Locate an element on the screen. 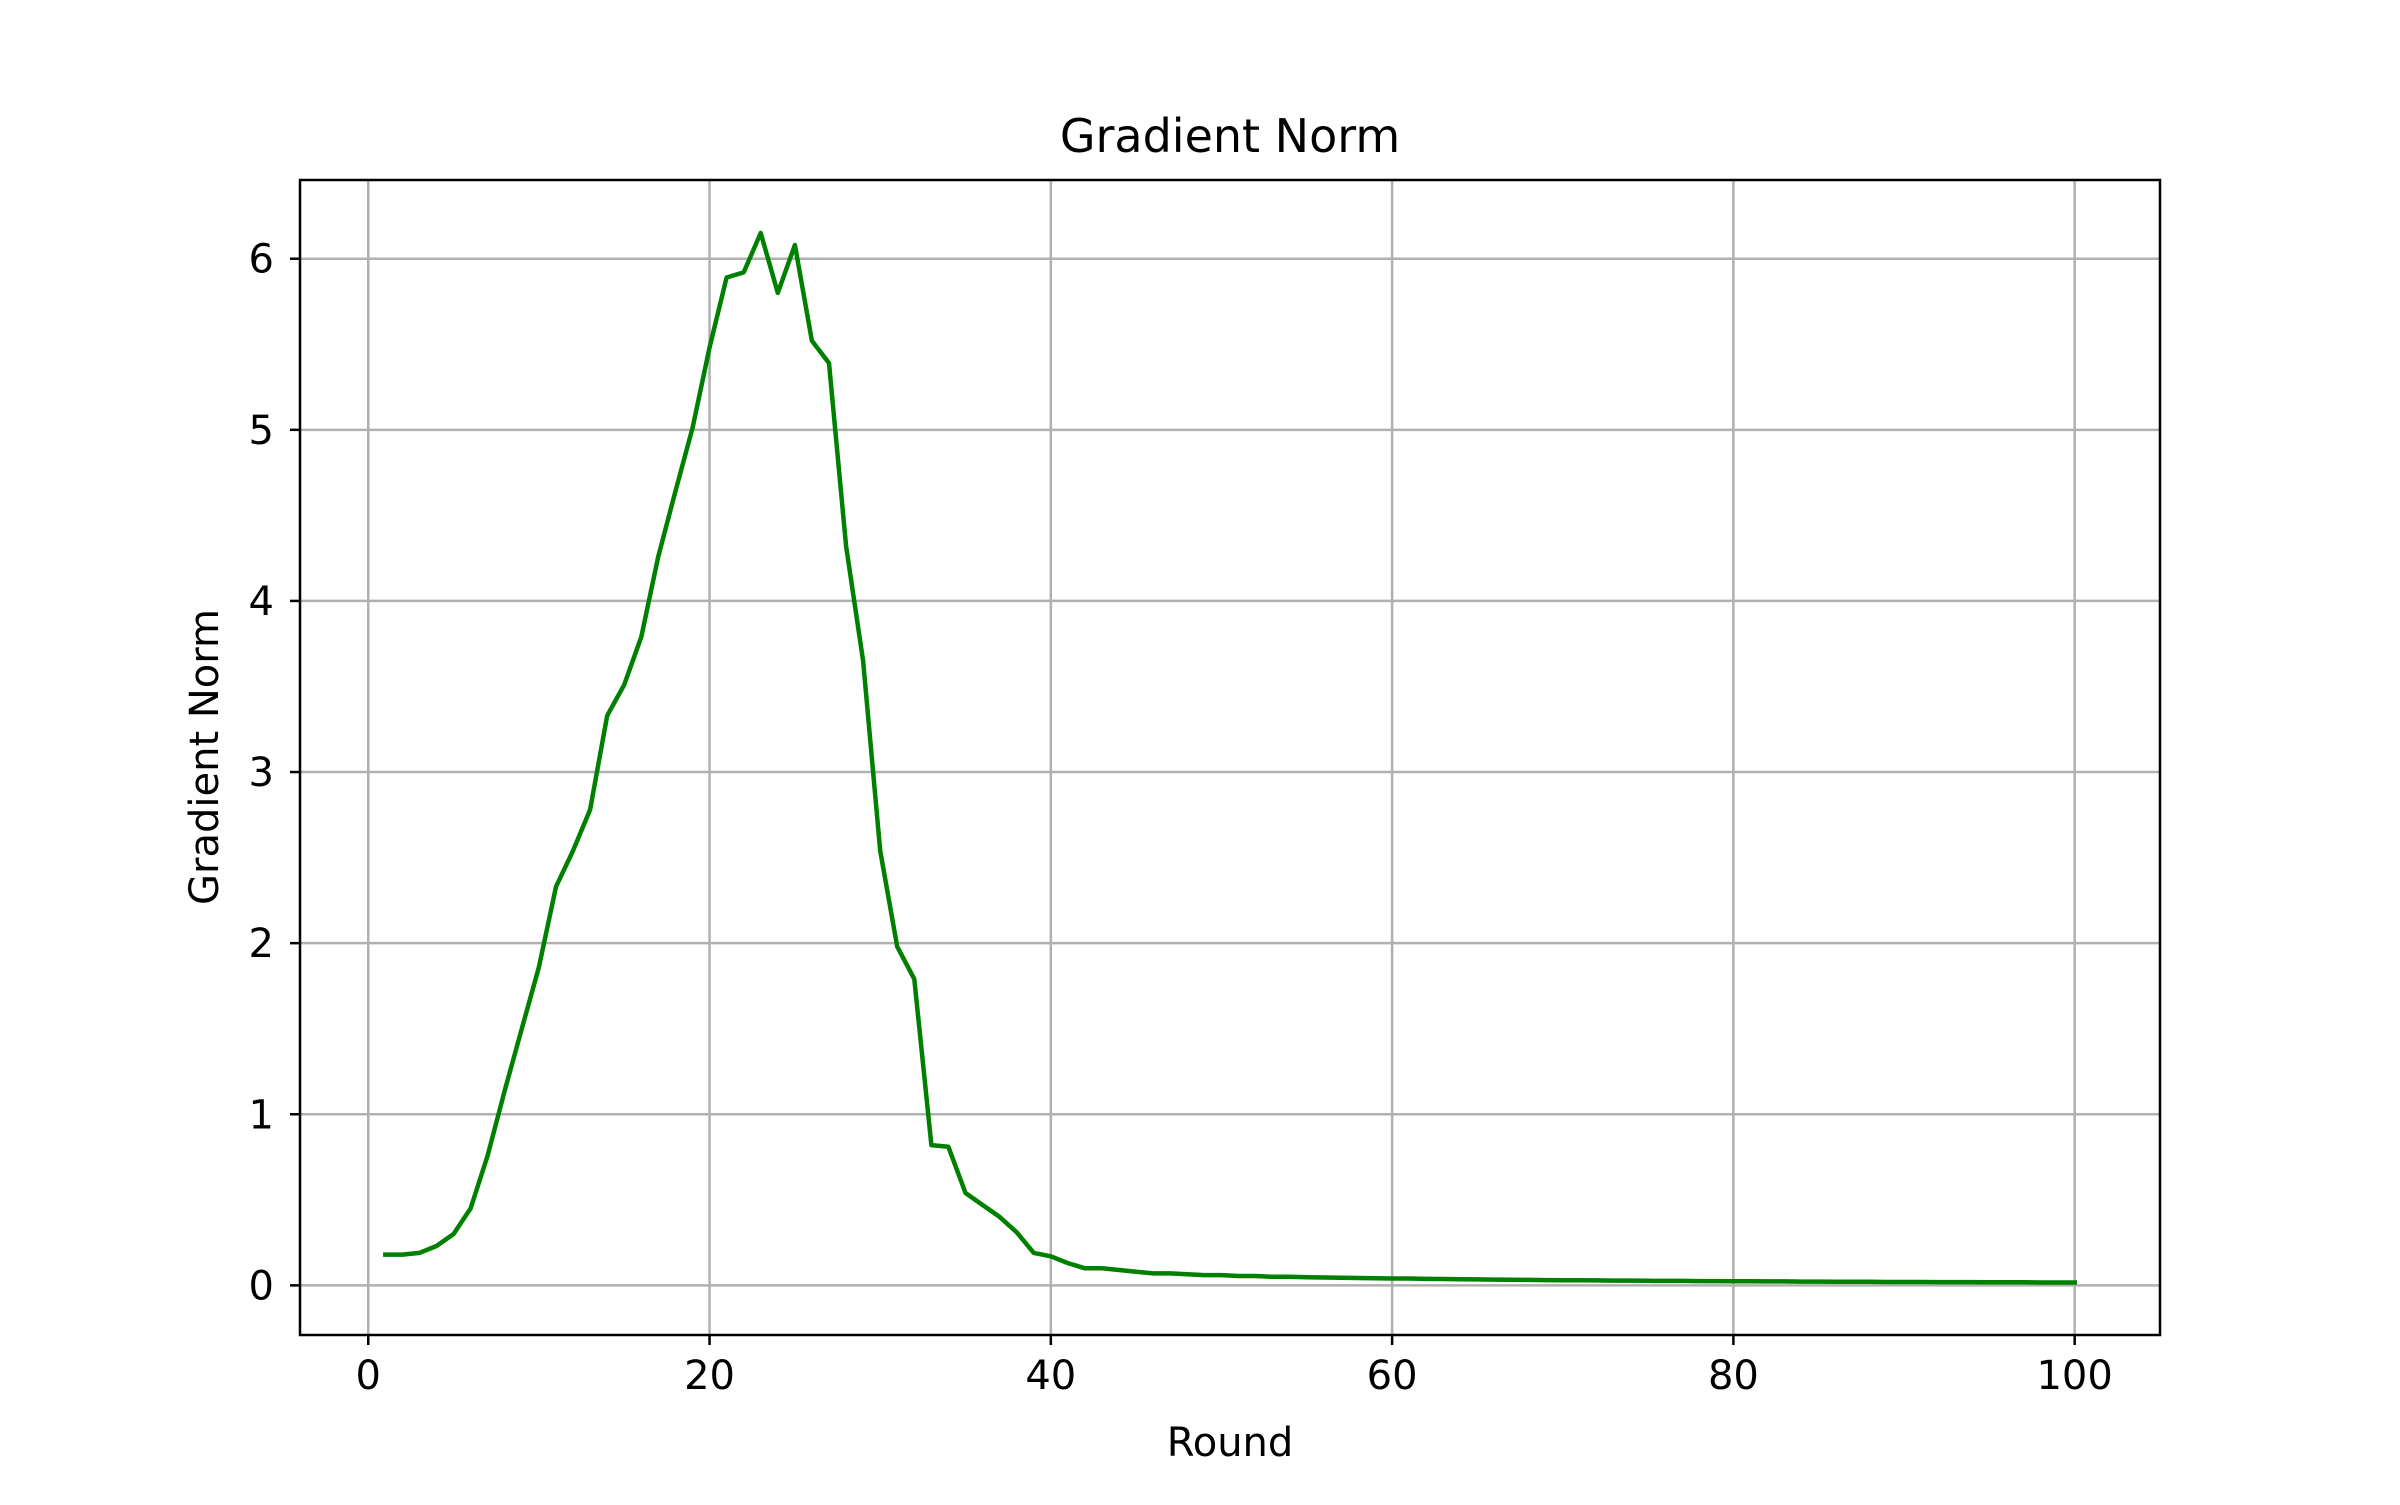 Image resolution: width=2400 pixels, height=1505 pixels. x-tick-label: 20 is located at coordinates (709, 1376).